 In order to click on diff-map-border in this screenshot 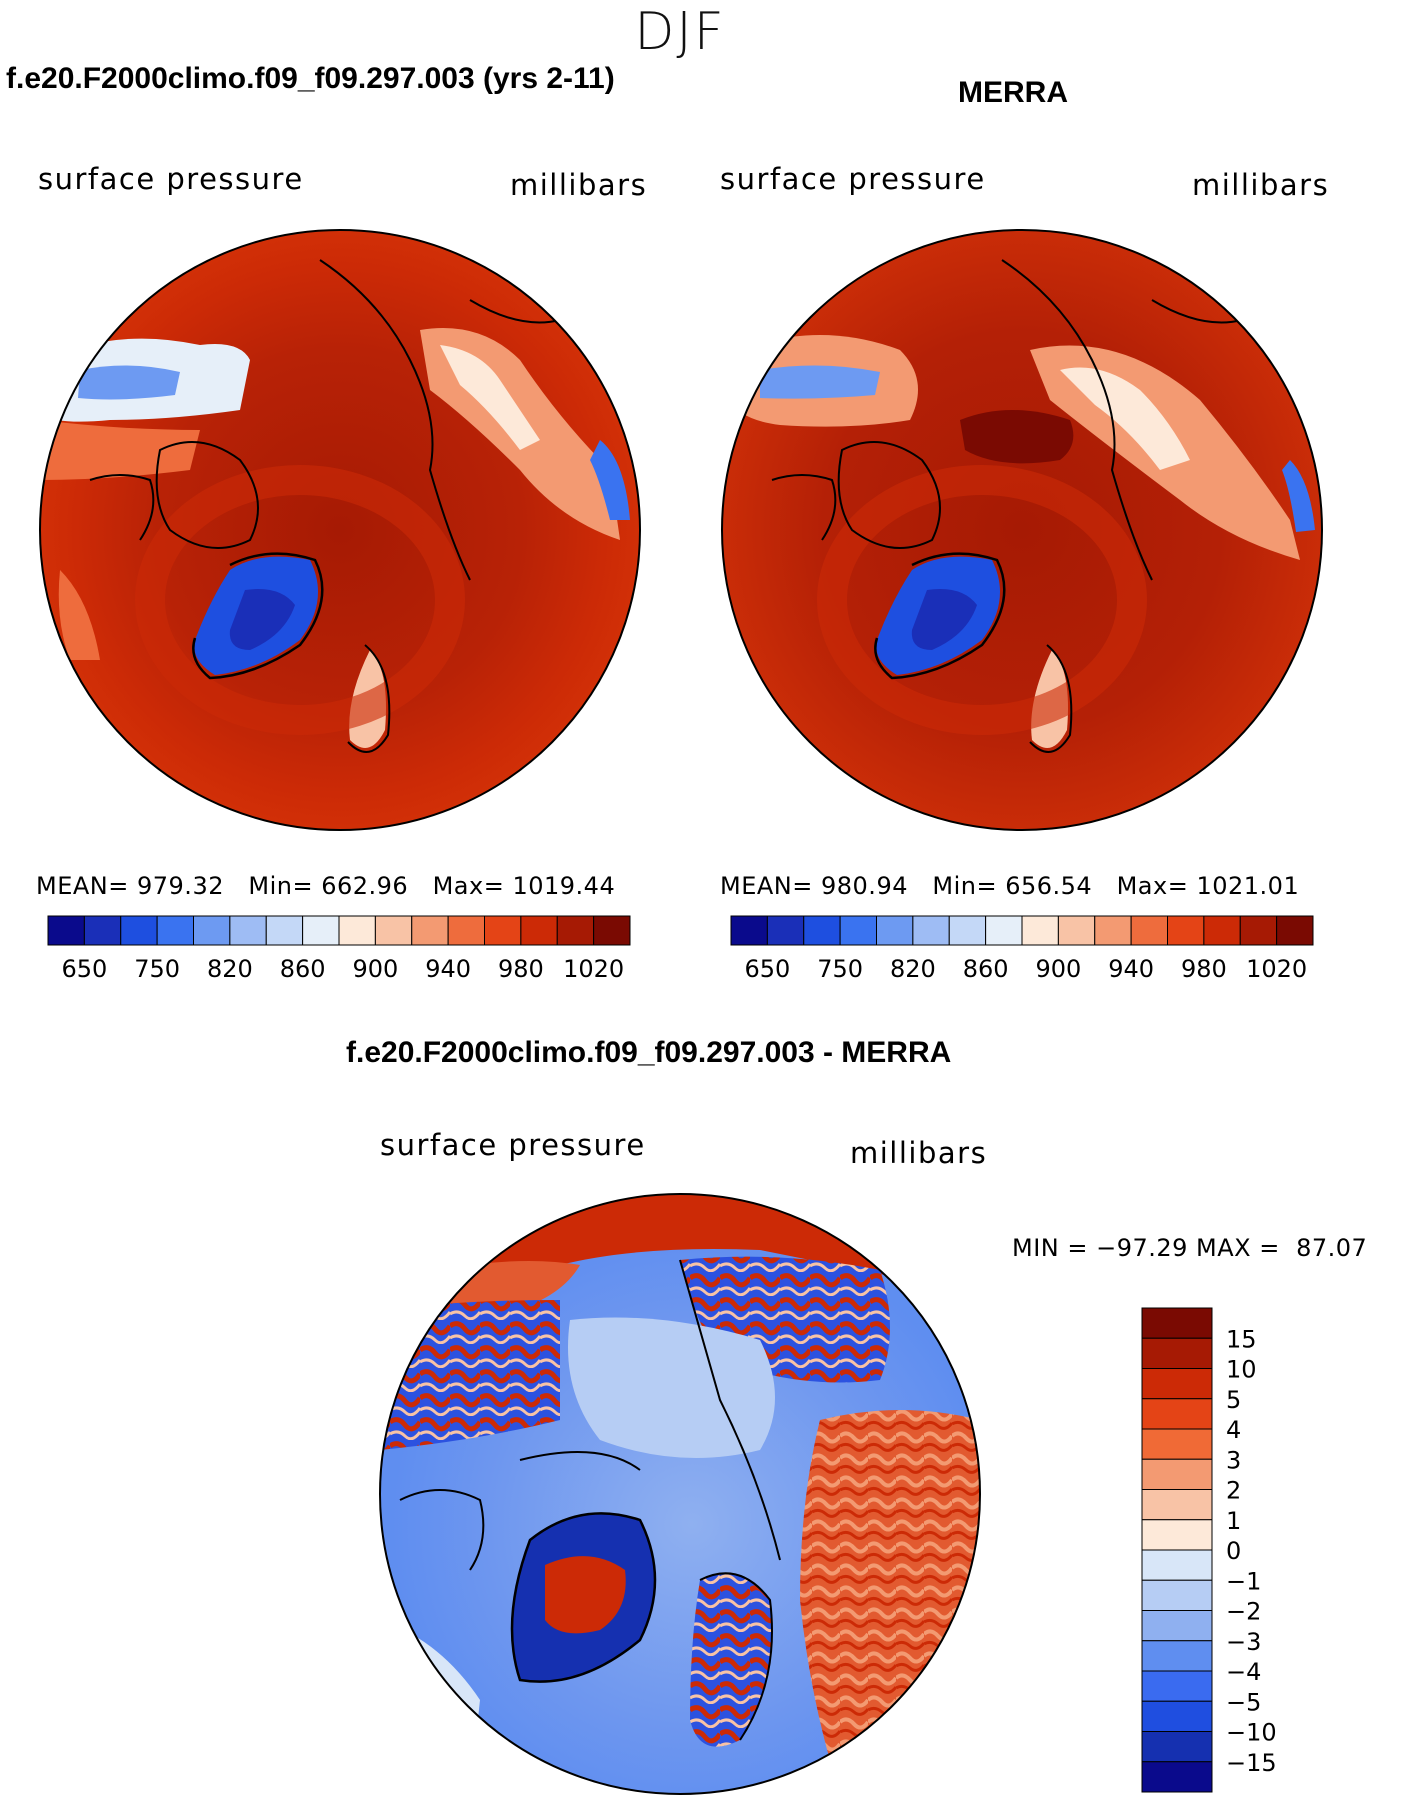, I will do `click(680, 1494)`.